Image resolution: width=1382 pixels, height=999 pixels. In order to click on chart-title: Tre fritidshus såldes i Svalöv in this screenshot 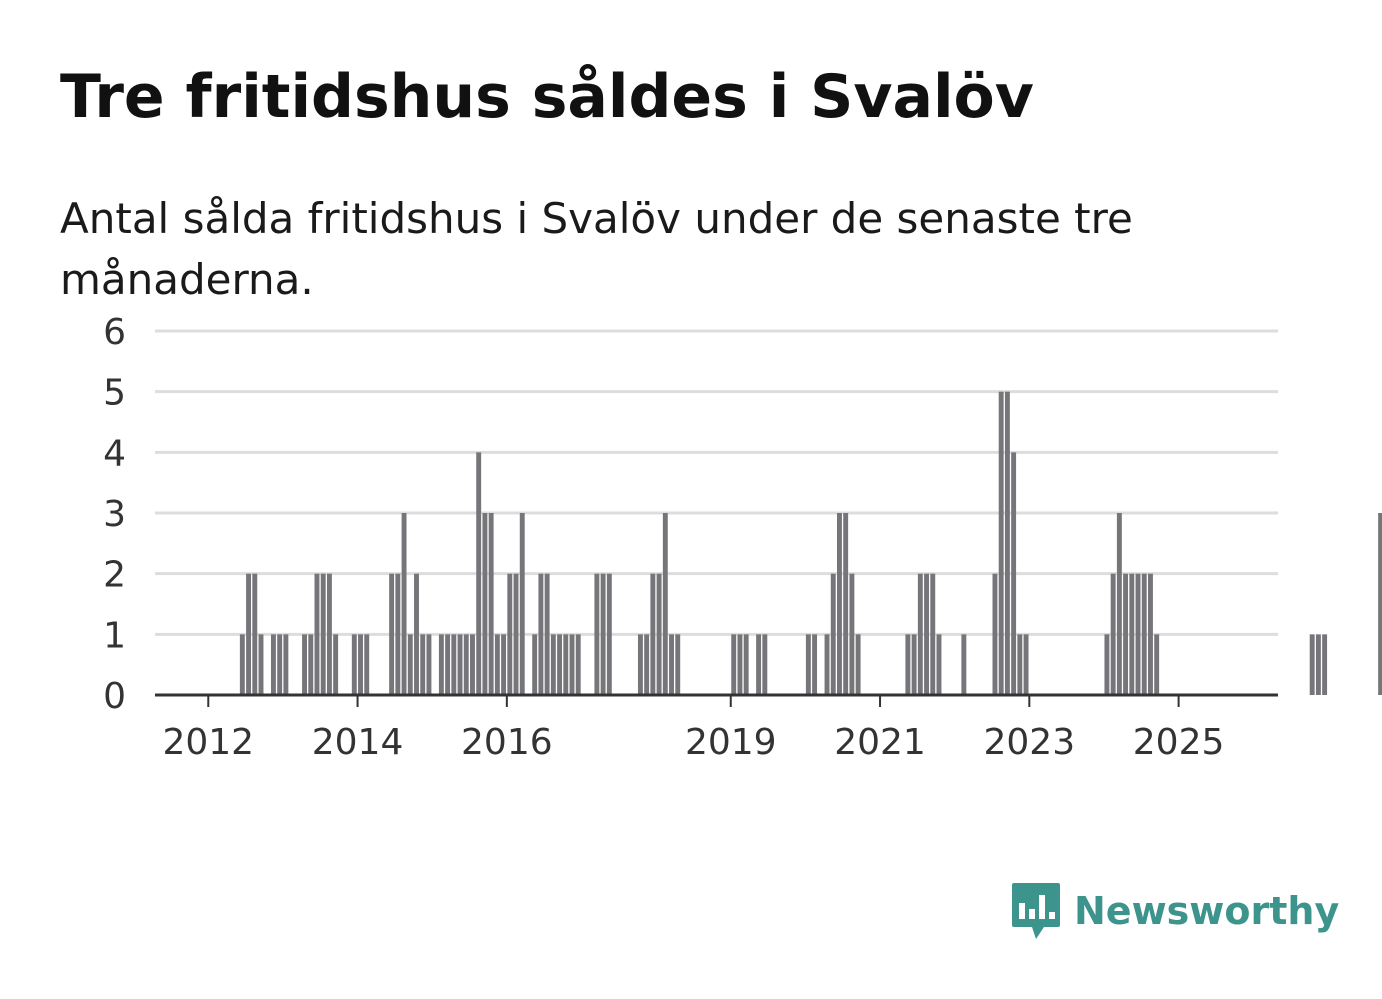, I will do `click(547, 97)`.